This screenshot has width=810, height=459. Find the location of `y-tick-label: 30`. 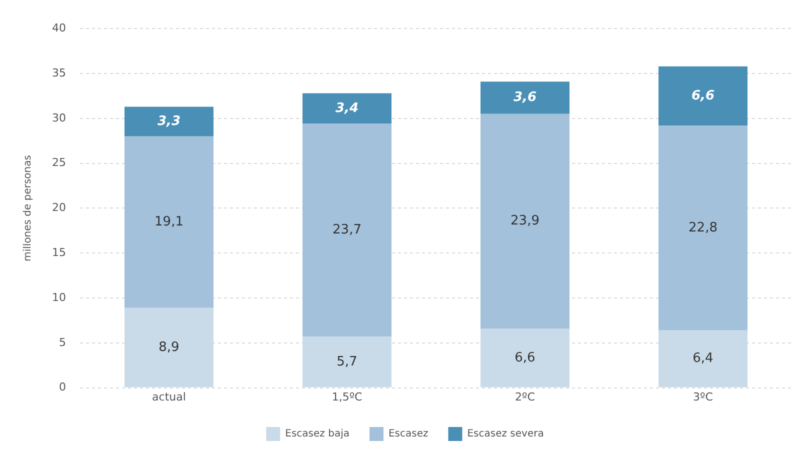

y-tick-label: 30 is located at coordinates (59, 117).